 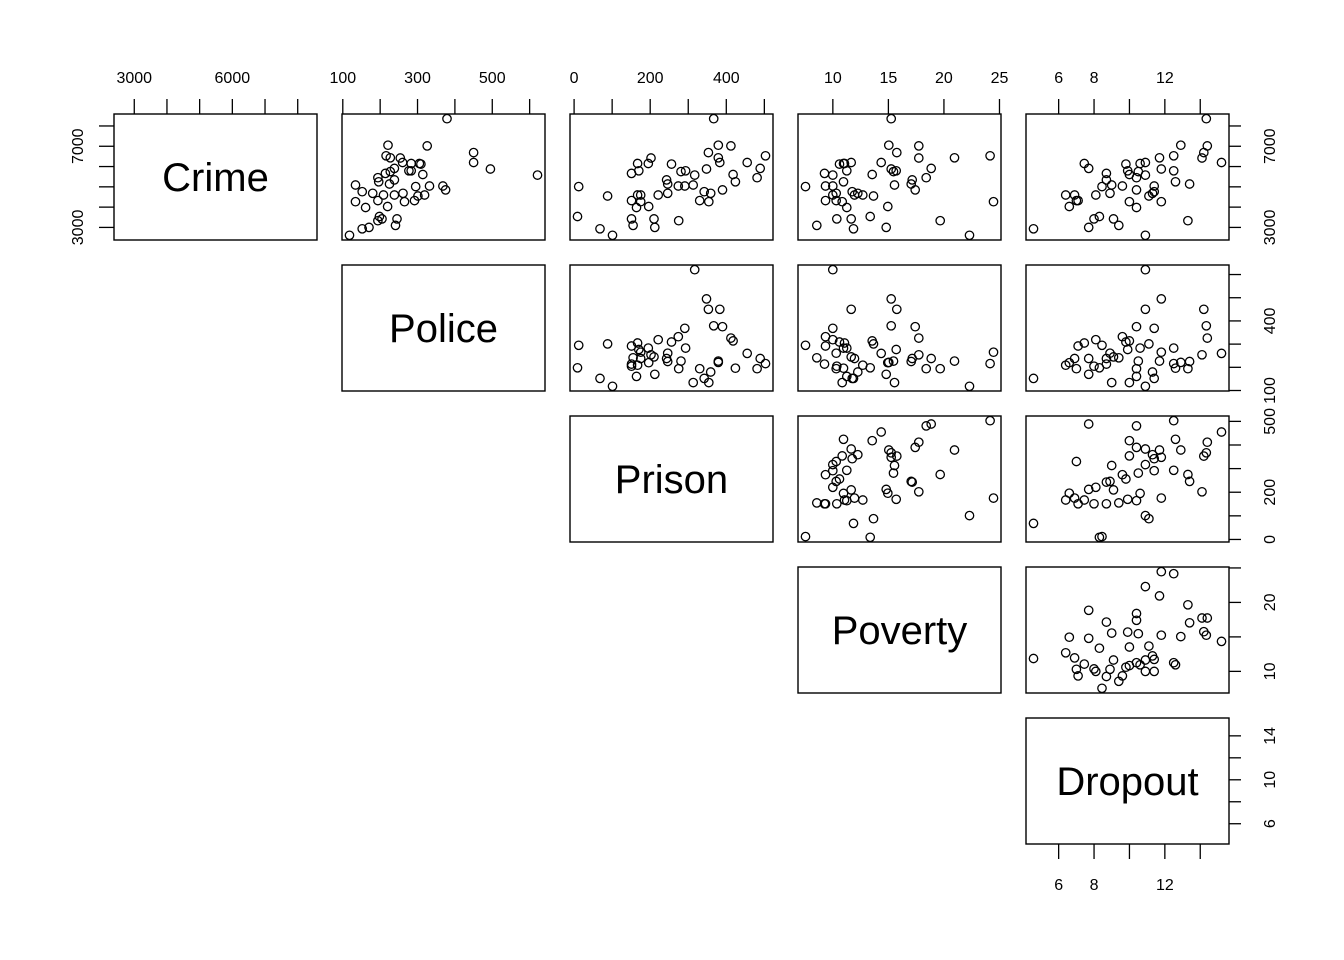 I want to click on variable-label: Police, so click(x=443, y=329).